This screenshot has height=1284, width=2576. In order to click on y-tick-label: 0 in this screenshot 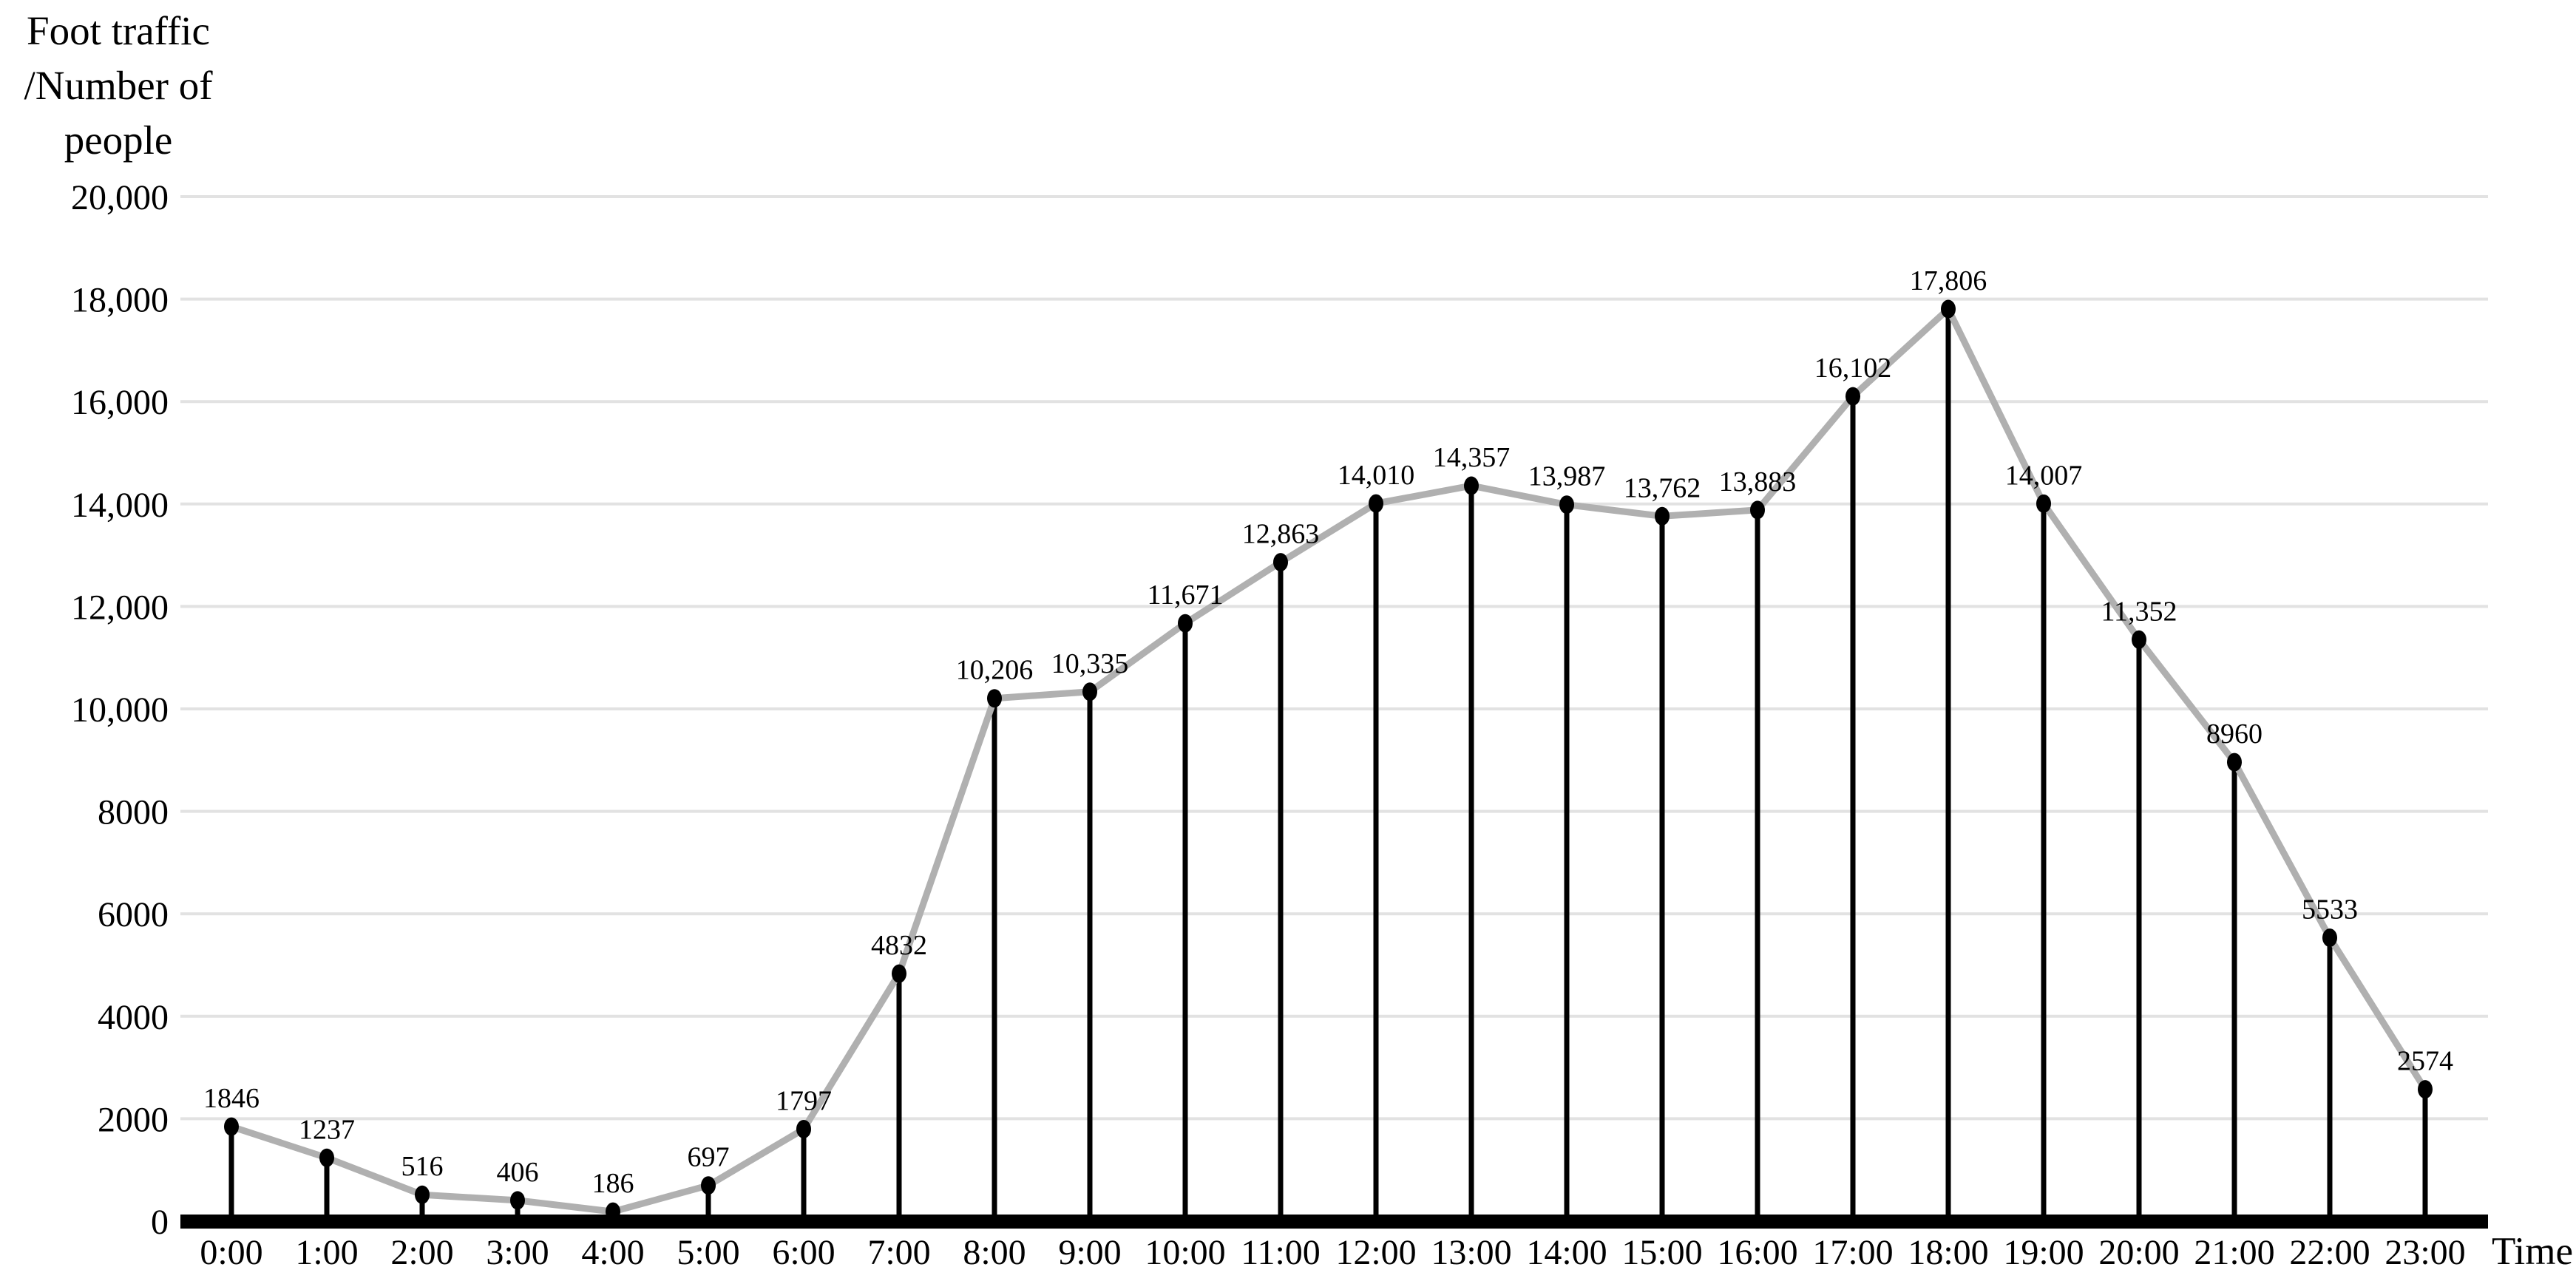, I will do `click(160, 1222)`.